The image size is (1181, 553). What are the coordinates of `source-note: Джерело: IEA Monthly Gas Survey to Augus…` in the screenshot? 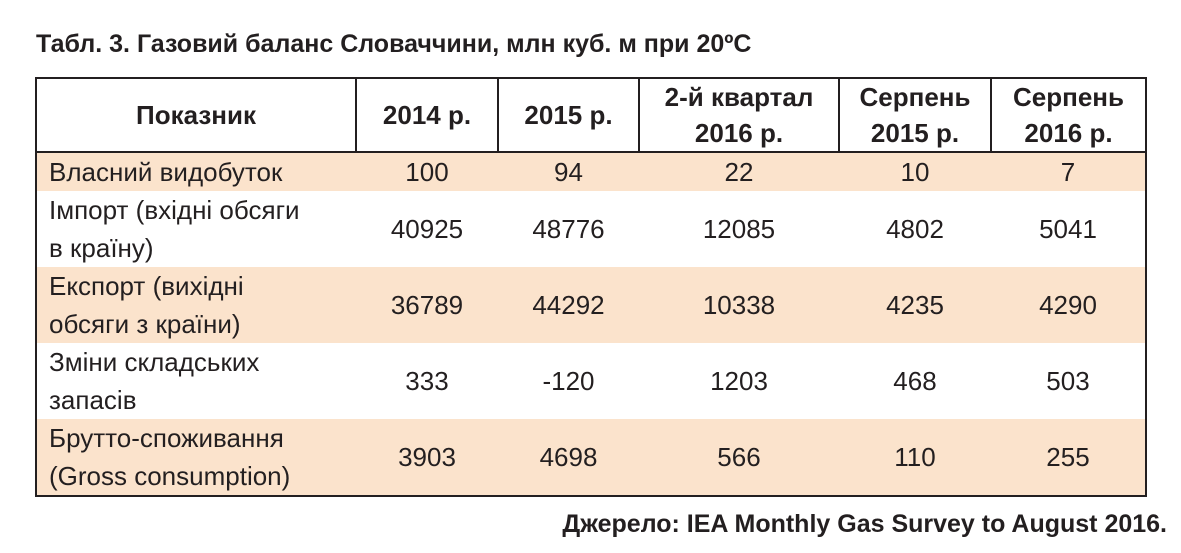 It's located at (864, 524).